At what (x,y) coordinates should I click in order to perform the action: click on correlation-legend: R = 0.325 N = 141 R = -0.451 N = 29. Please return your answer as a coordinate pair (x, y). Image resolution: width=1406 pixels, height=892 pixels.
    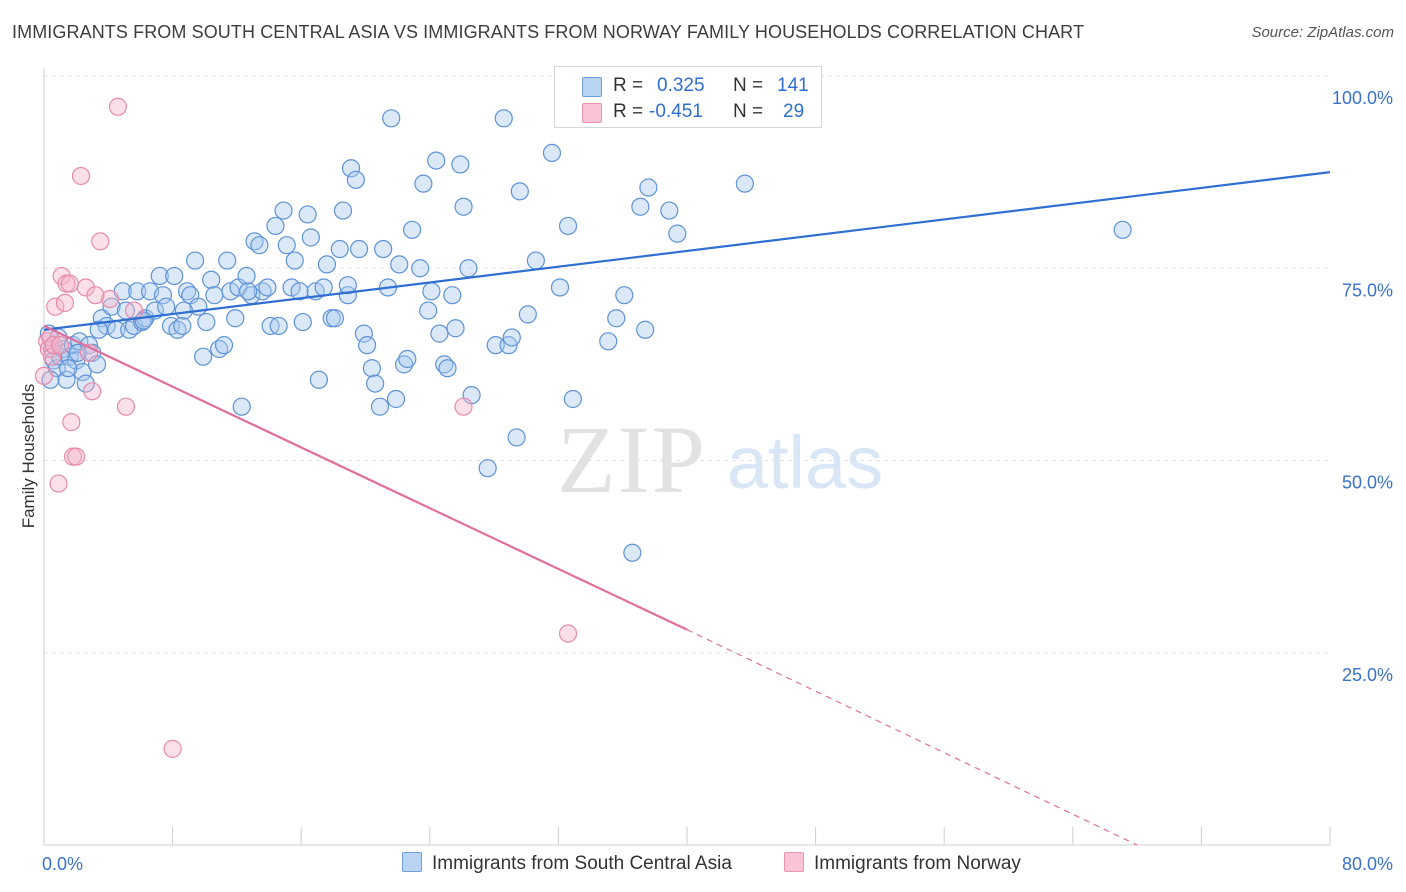
    Looking at the image, I should click on (688, 97).